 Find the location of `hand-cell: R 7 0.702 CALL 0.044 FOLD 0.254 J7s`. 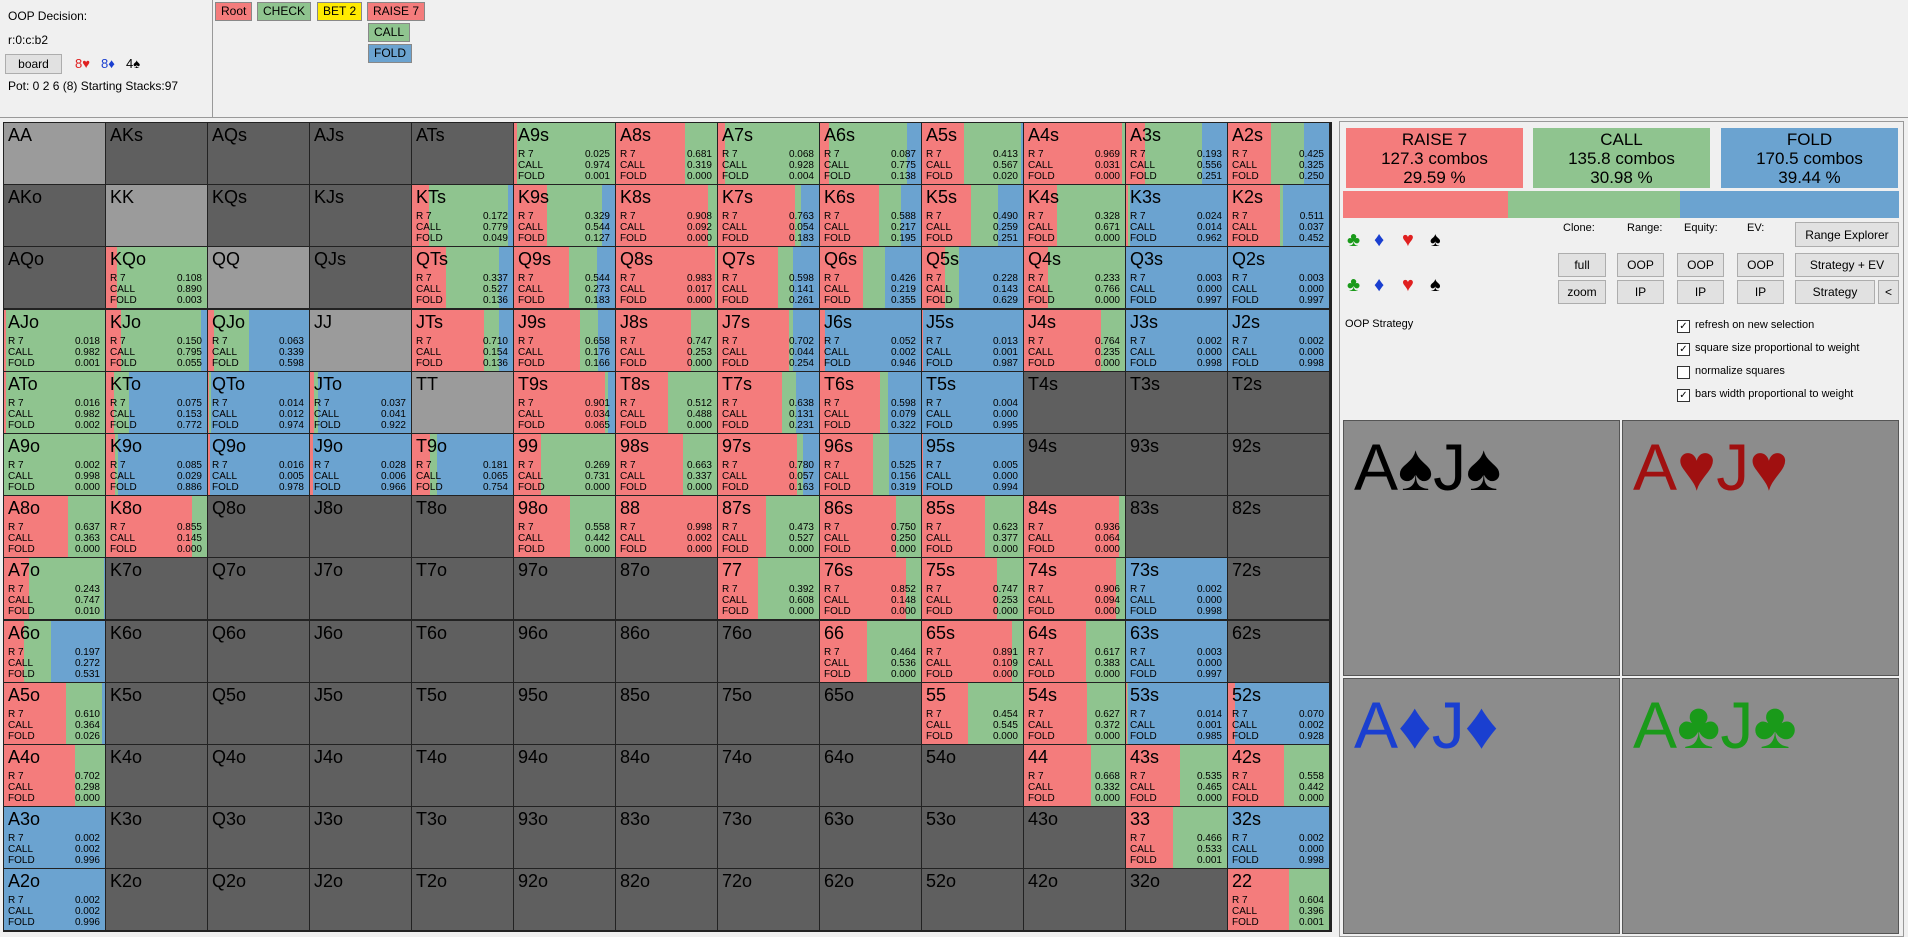

hand-cell: R 7 0.702 CALL 0.044 FOLD 0.254 J7s is located at coordinates (768, 340).